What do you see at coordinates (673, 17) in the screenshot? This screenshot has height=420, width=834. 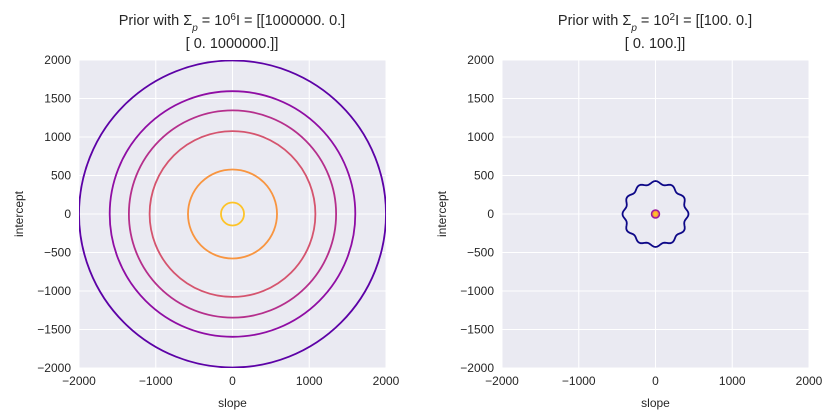 I see `title-part: 2` at bounding box center [673, 17].